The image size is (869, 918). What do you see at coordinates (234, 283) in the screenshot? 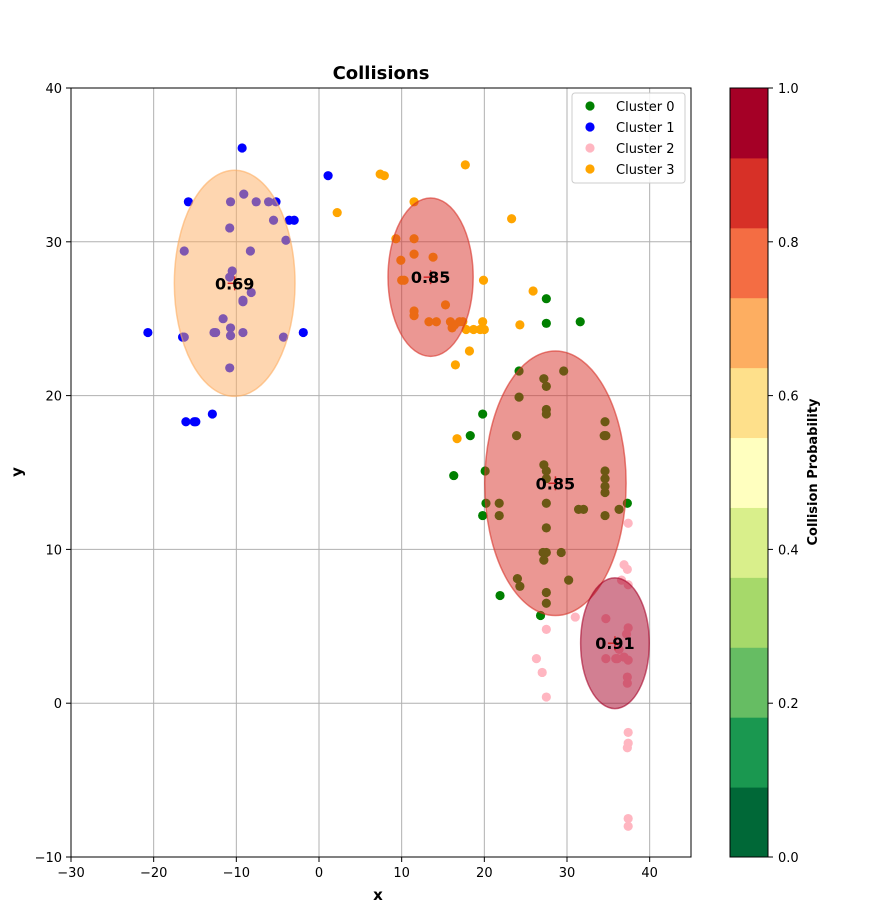
I see `ellipse-probability-label: 0.69` at bounding box center [234, 283].